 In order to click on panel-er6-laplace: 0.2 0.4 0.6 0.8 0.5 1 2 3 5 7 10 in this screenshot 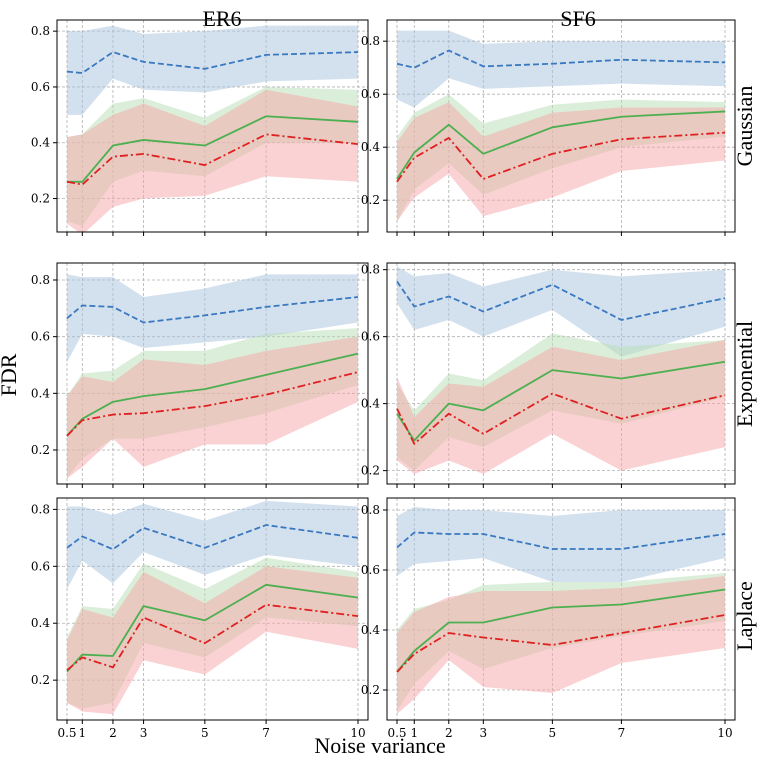, I will do `click(200, 618)`.